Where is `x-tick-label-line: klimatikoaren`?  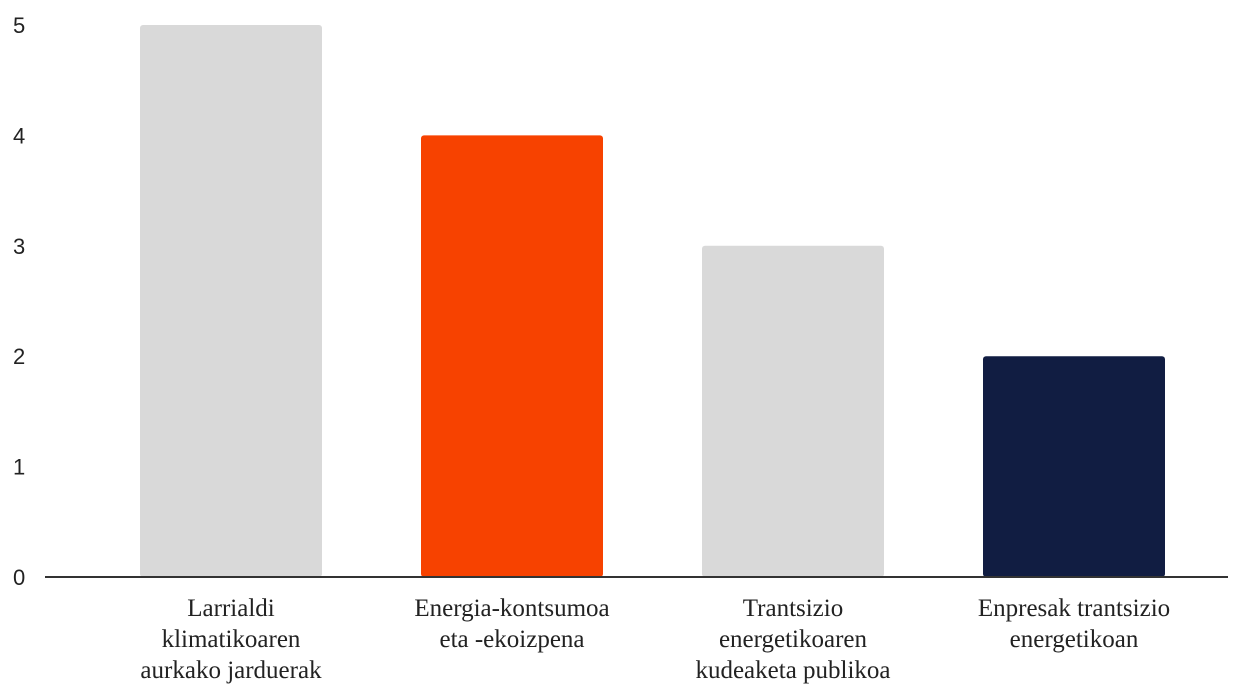 x-tick-label-line: klimatikoaren is located at coordinates (231, 639).